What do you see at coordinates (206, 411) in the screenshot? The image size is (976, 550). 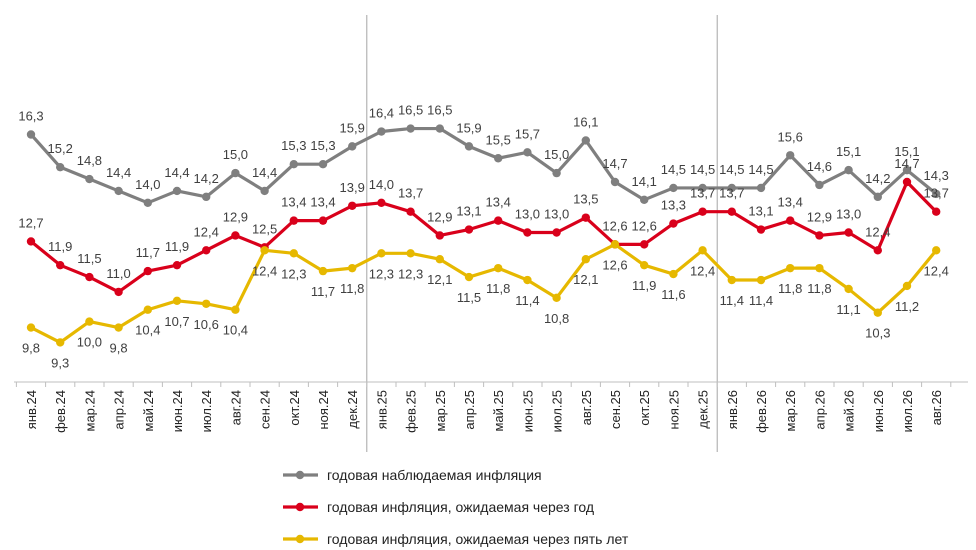 I see `x-tick-label: июл.24` at bounding box center [206, 411].